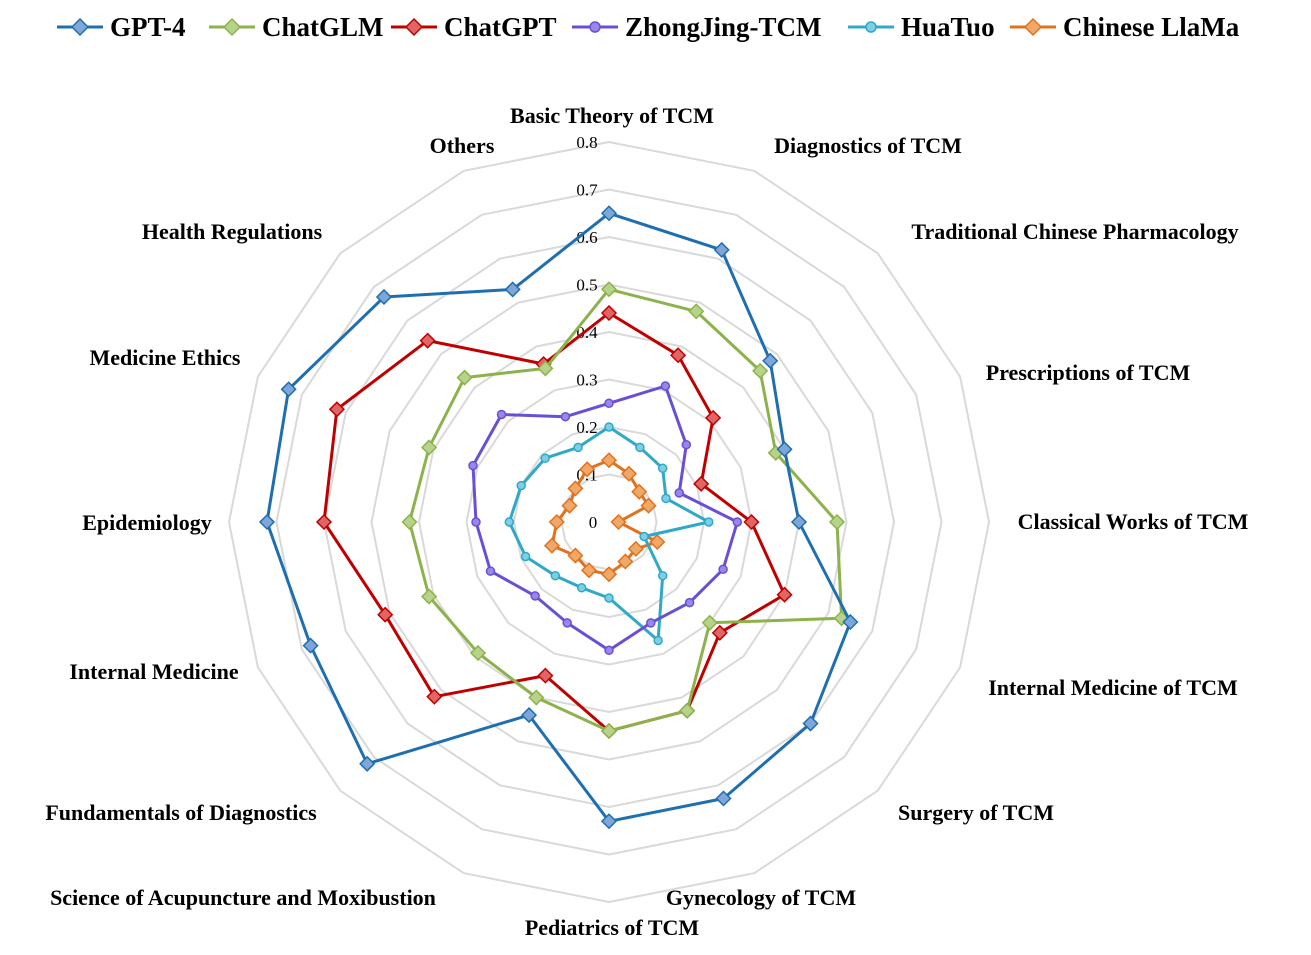  What do you see at coordinates (948, 27) in the screenshot?
I see `legend-label: HuaTuo` at bounding box center [948, 27].